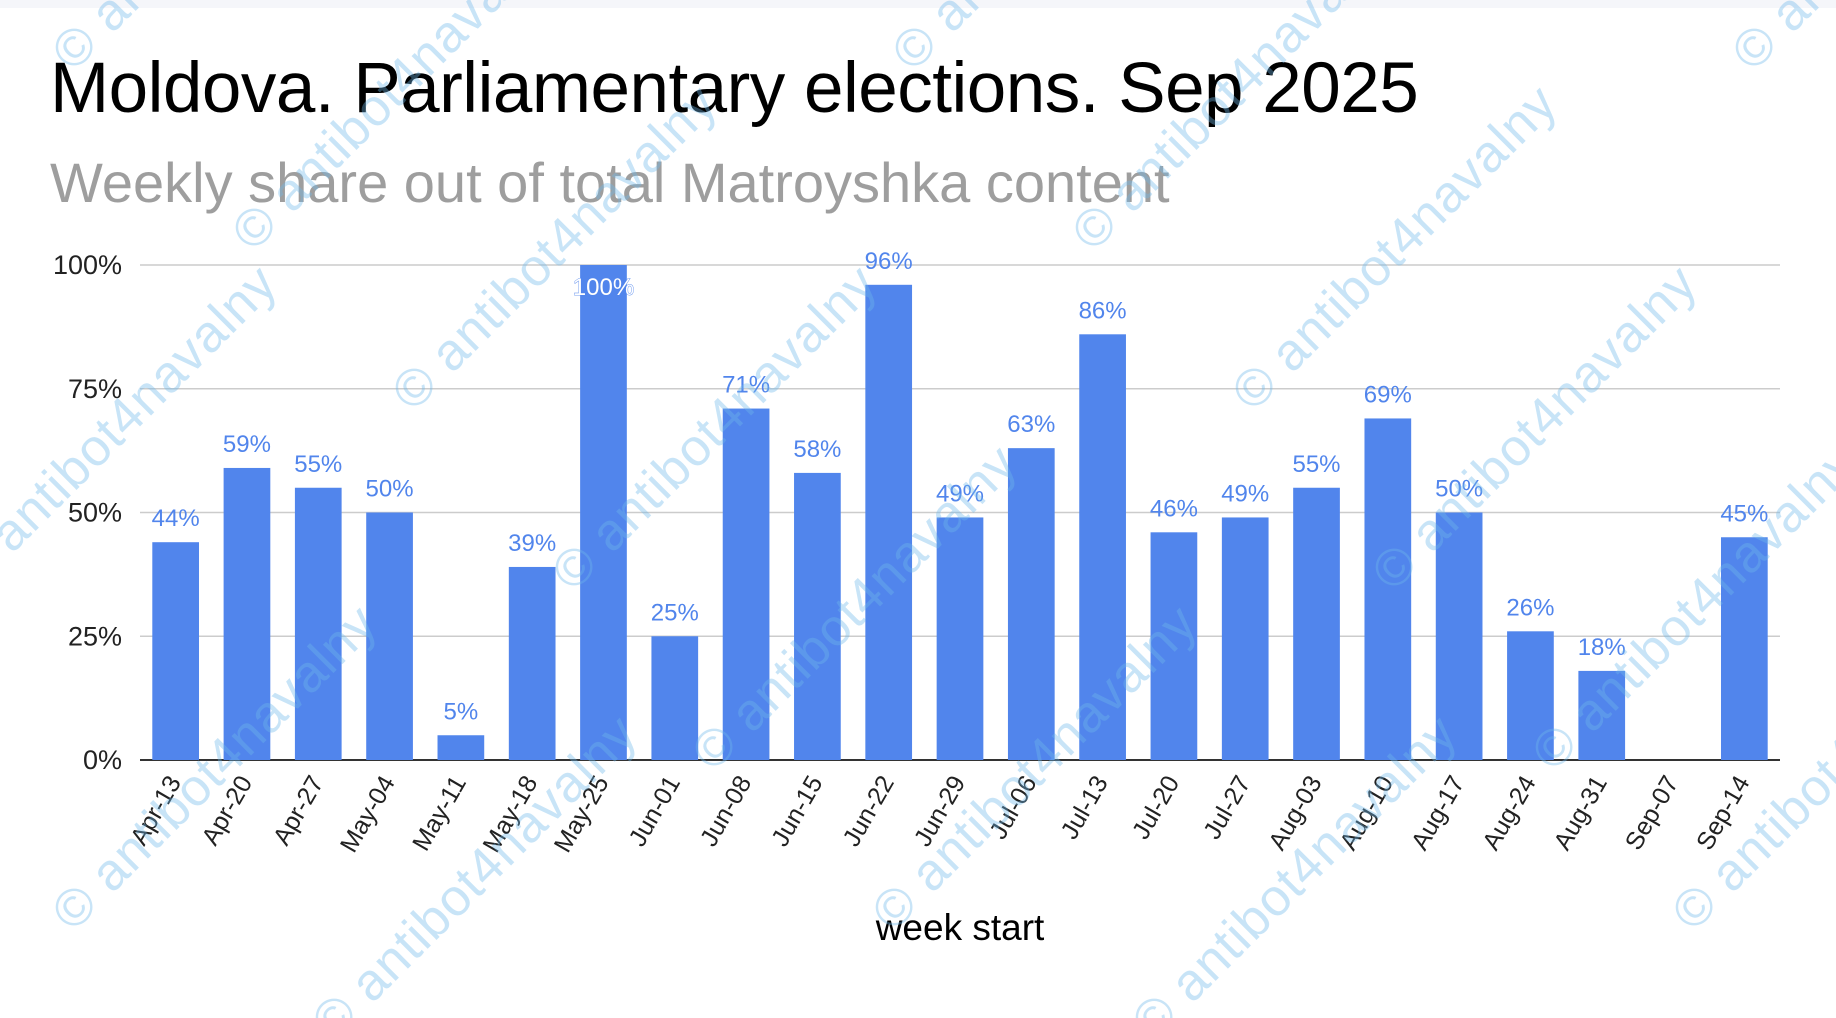 The width and height of the screenshot is (1836, 1018). I want to click on data-label: 26%, so click(1530, 607).